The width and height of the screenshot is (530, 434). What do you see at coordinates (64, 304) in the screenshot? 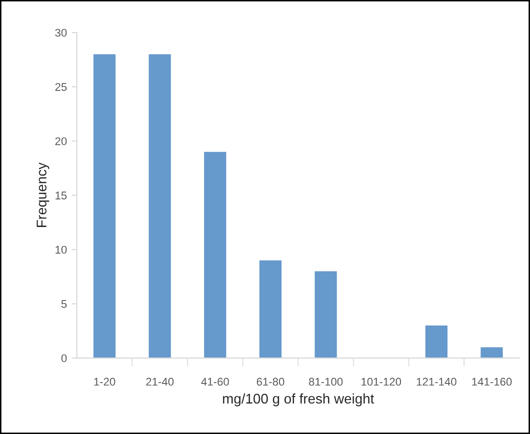
I see `y-tick-label: 5` at bounding box center [64, 304].